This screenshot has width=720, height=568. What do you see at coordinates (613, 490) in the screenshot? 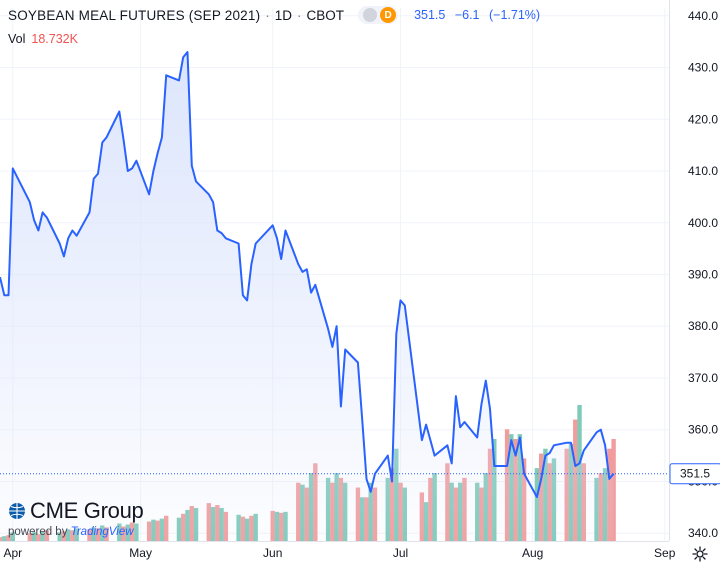
I see `volume-bar` at bounding box center [613, 490].